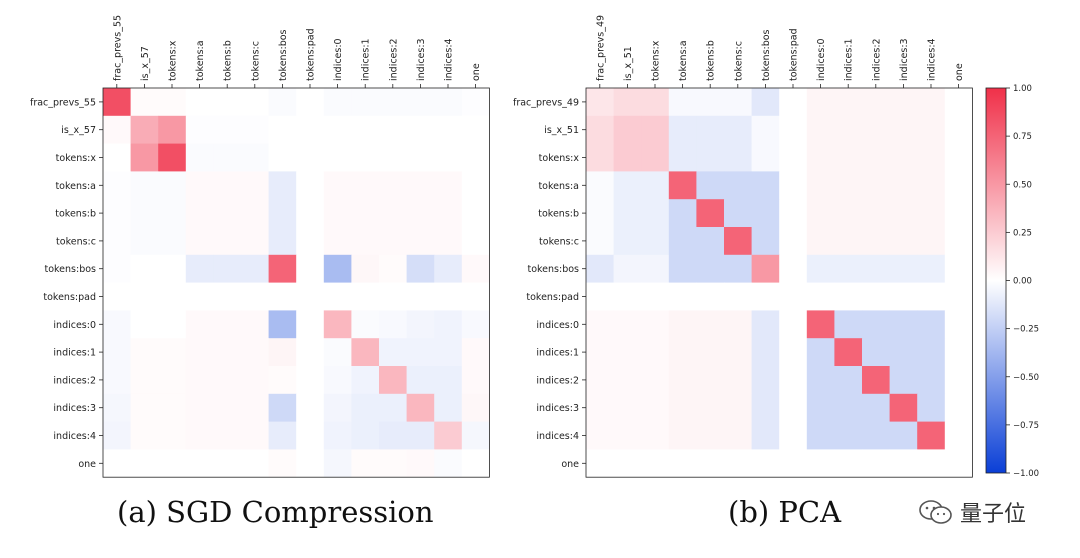 This screenshot has height=558, width=1080. What do you see at coordinates (972, 512) in the screenshot?
I see `watermark: 量子位` at bounding box center [972, 512].